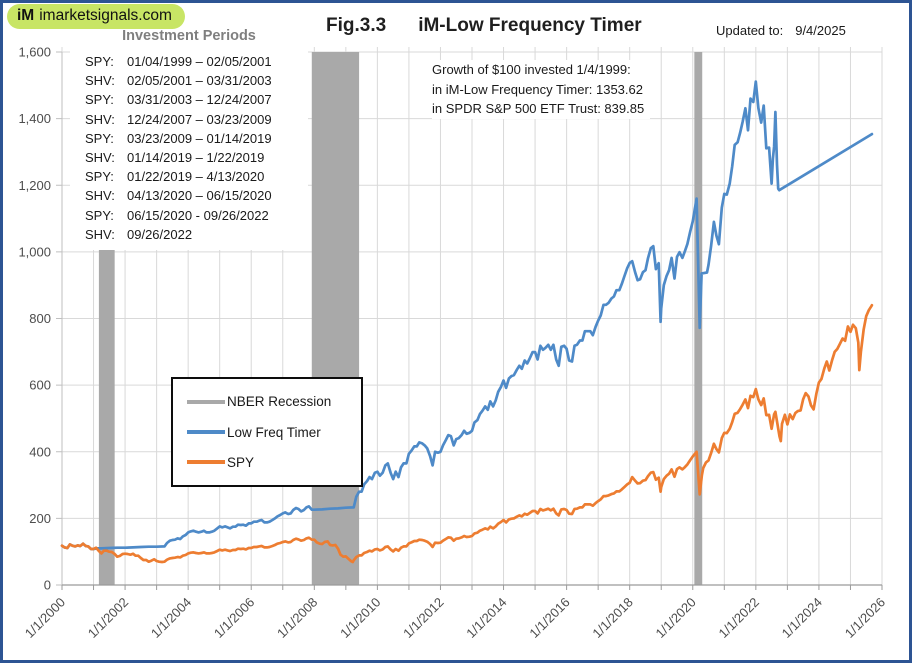 This screenshot has height=663, width=912. What do you see at coordinates (196, 177) in the screenshot?
I see `period-range: 01/22/2019 – 4/13/2020` at bounding box center [196, 177].